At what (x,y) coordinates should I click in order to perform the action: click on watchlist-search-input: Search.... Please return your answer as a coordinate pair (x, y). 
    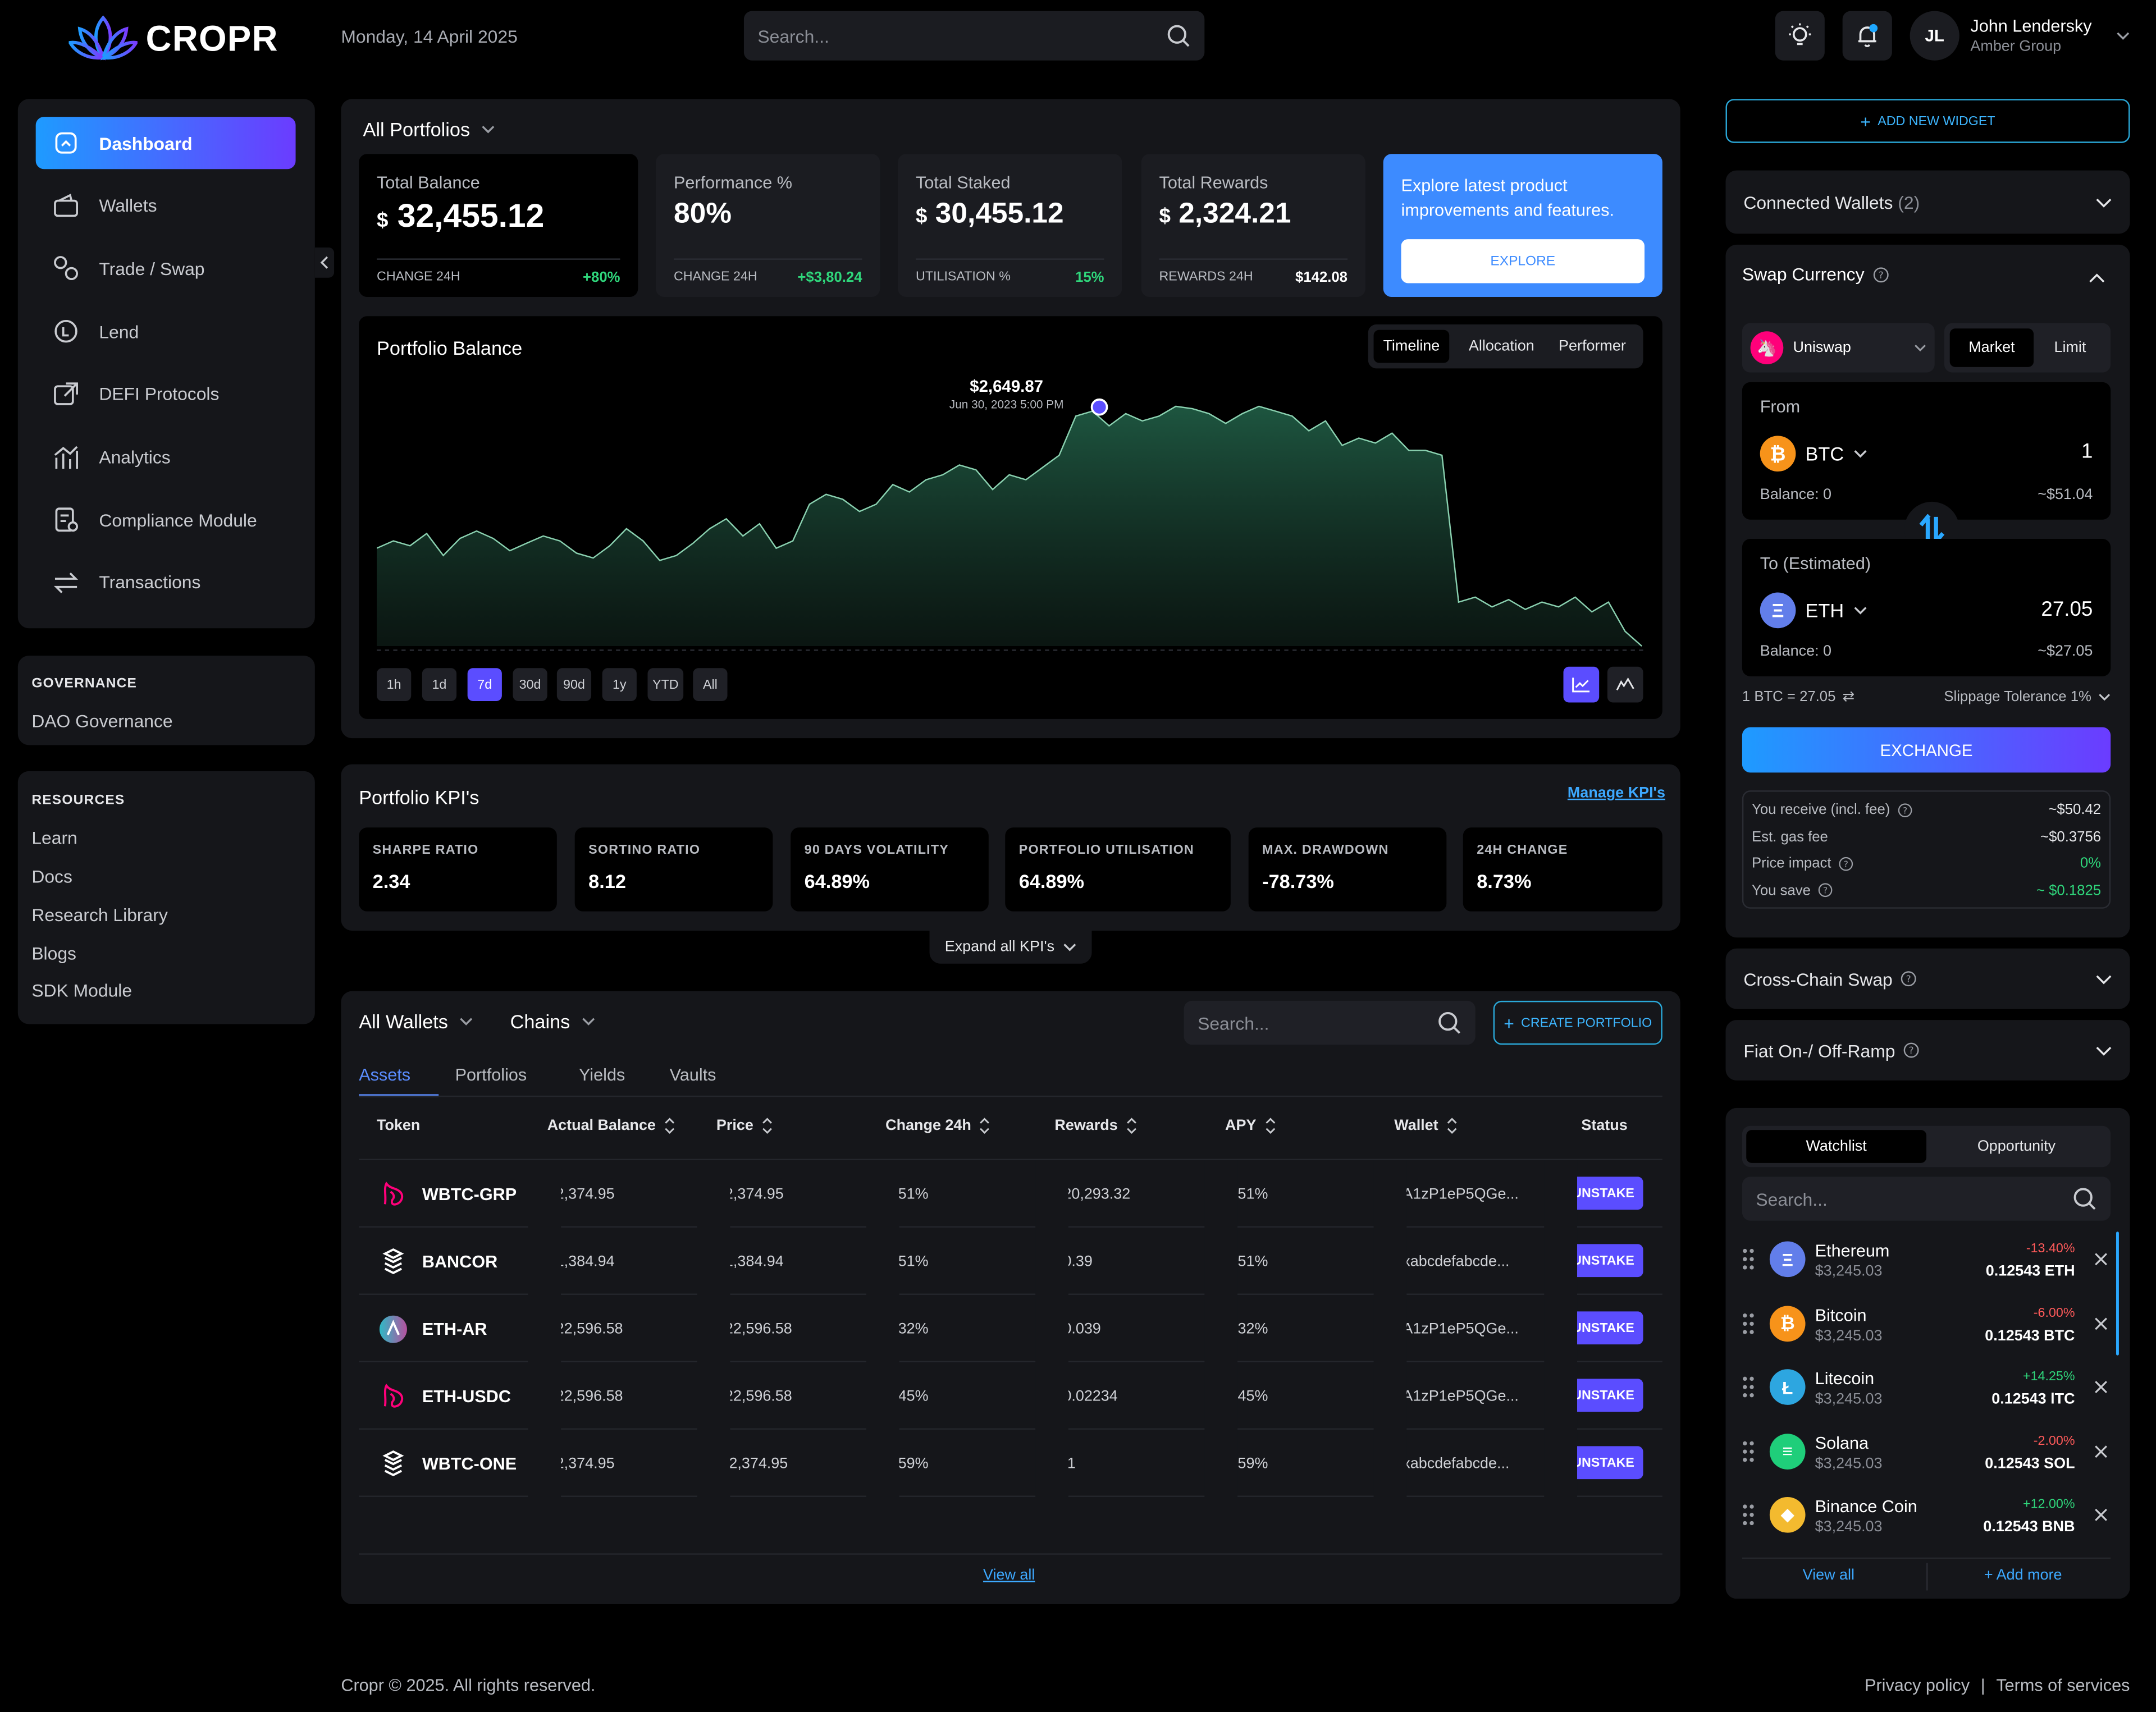
    Looking at the image, I should click on (1926, 1199).